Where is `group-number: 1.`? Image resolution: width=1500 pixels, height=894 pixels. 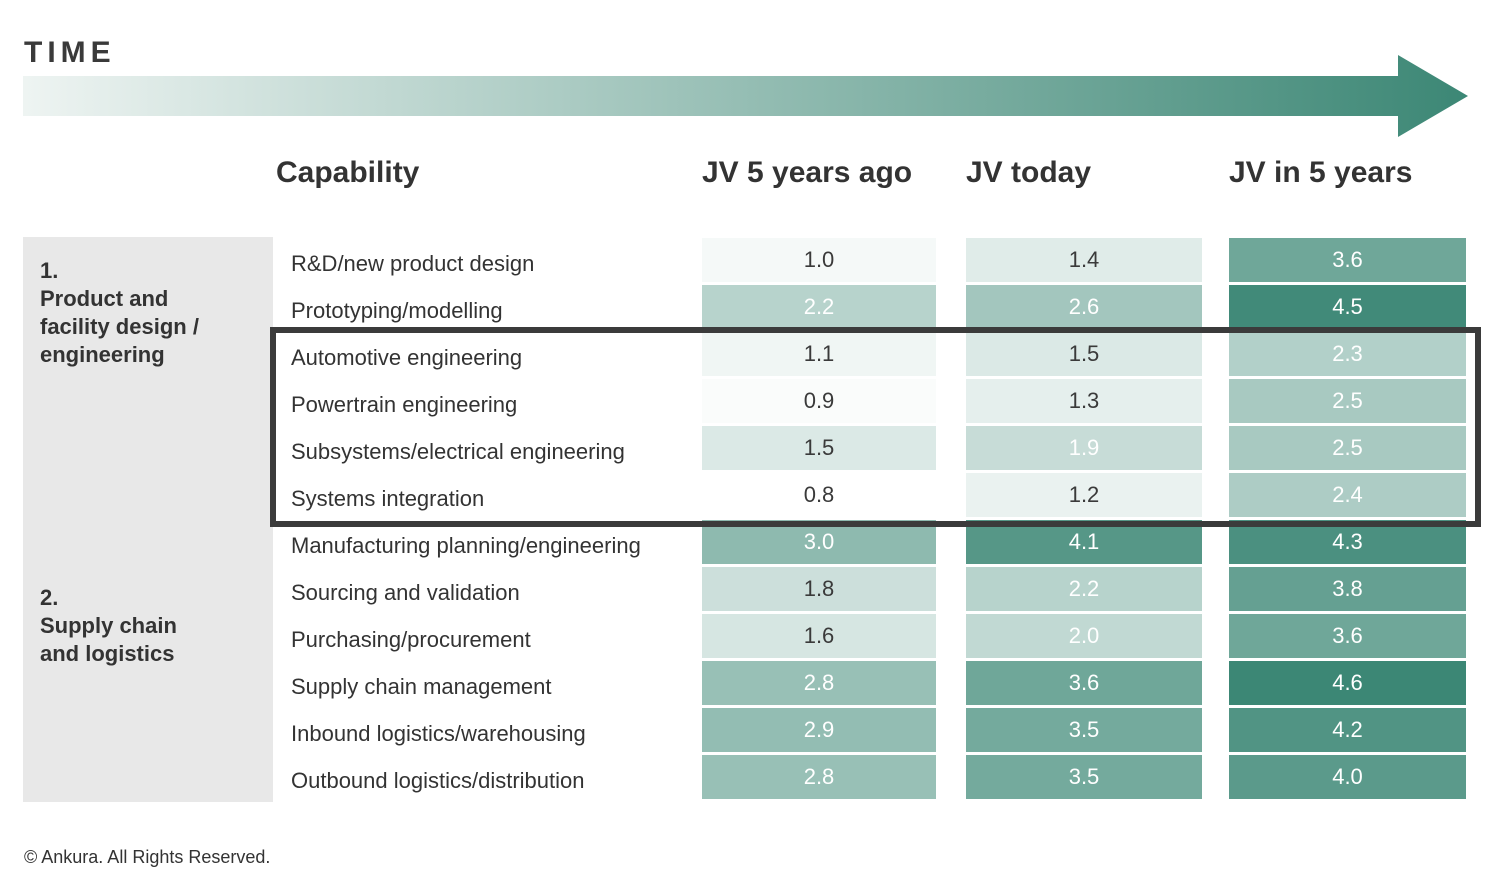
group-number: 1. is located at coordinates (49, 270).